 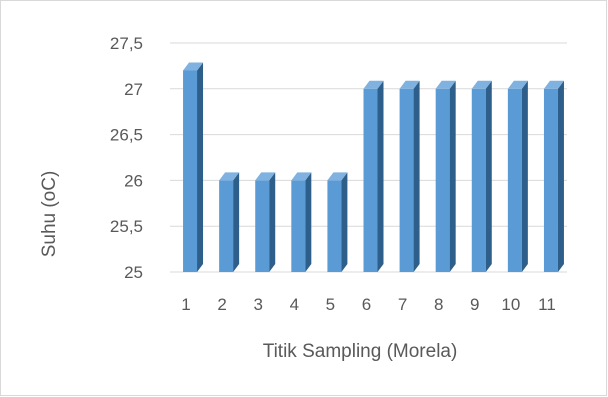 What do you see at coordinates (510, 304) in the screenshot?
I see `x-tick-label: 10` at bounding box center [510, 304].